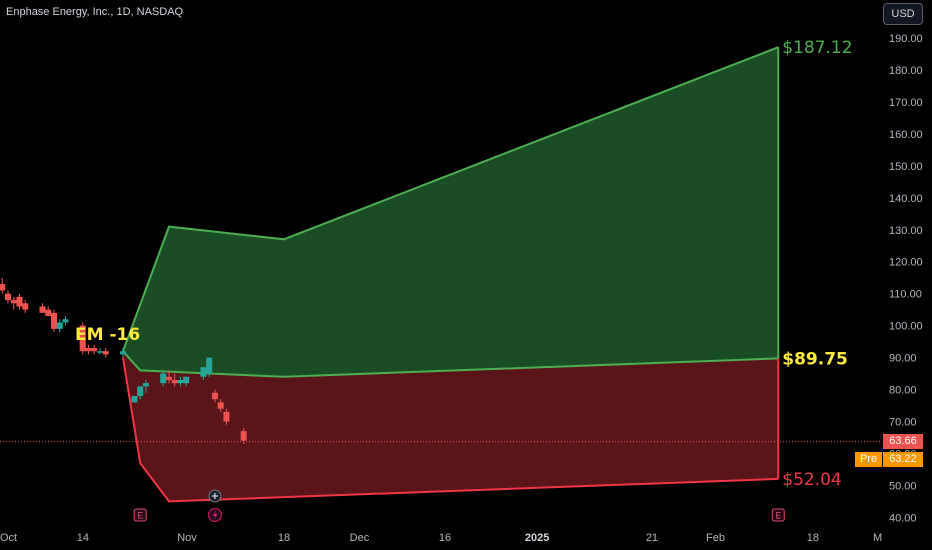  What do you see at coordinates (95, 12) in the screenshot?
I see `symbol-header: Enphase Energy, Inc., 1D, NASDAQ` at bounding box center [95, 12].